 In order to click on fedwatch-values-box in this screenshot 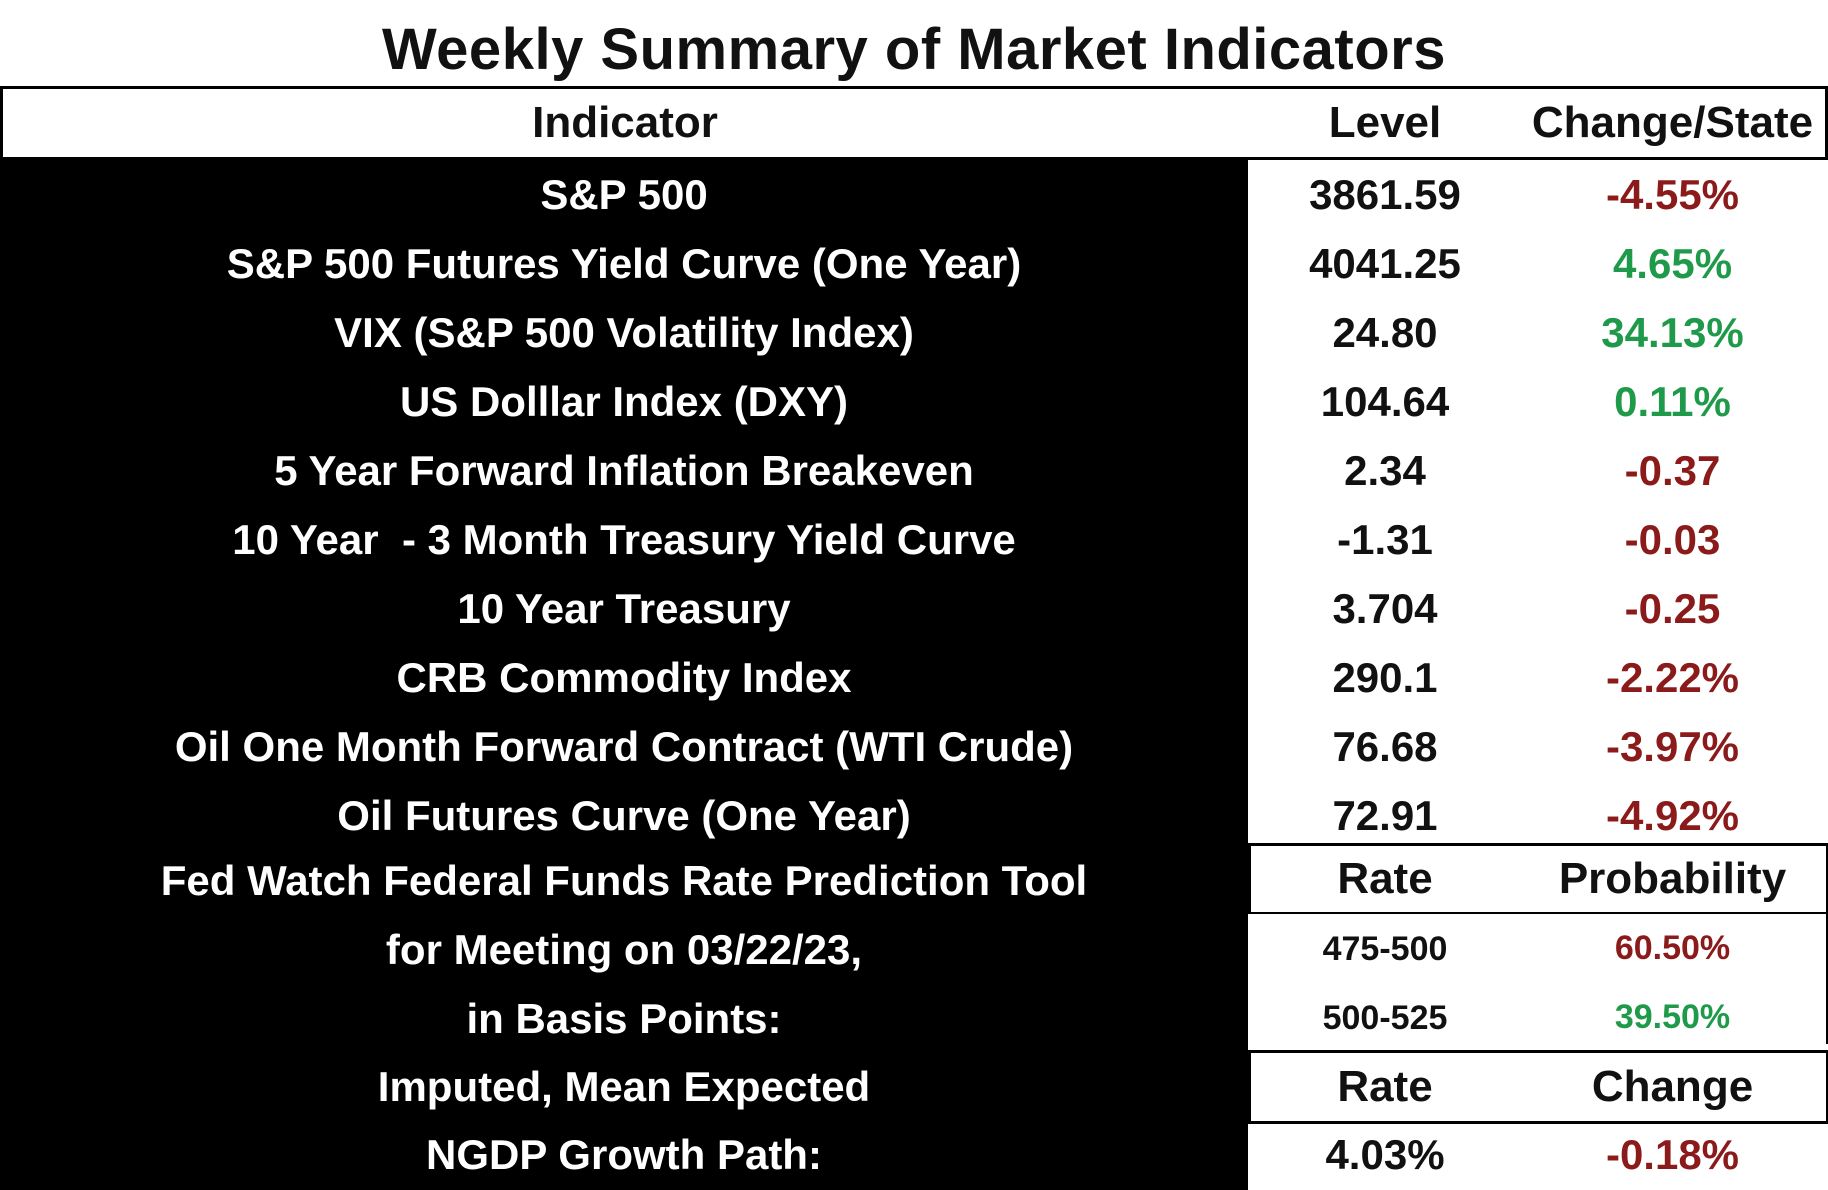, I will do `click(1536, 979)`.